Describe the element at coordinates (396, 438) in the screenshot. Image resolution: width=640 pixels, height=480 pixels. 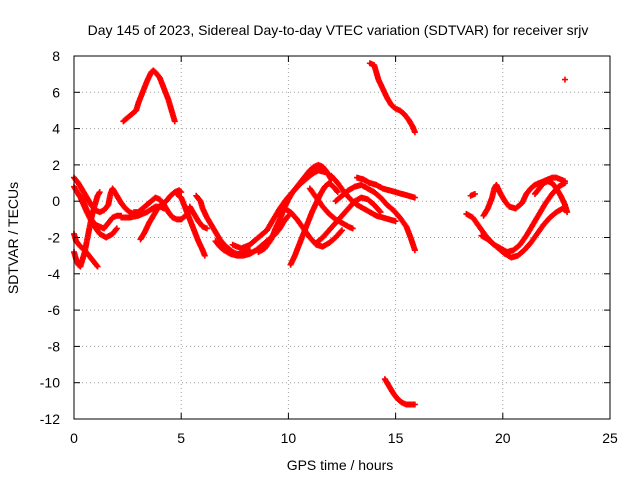
I see `x-tick-label: 15` at that location.